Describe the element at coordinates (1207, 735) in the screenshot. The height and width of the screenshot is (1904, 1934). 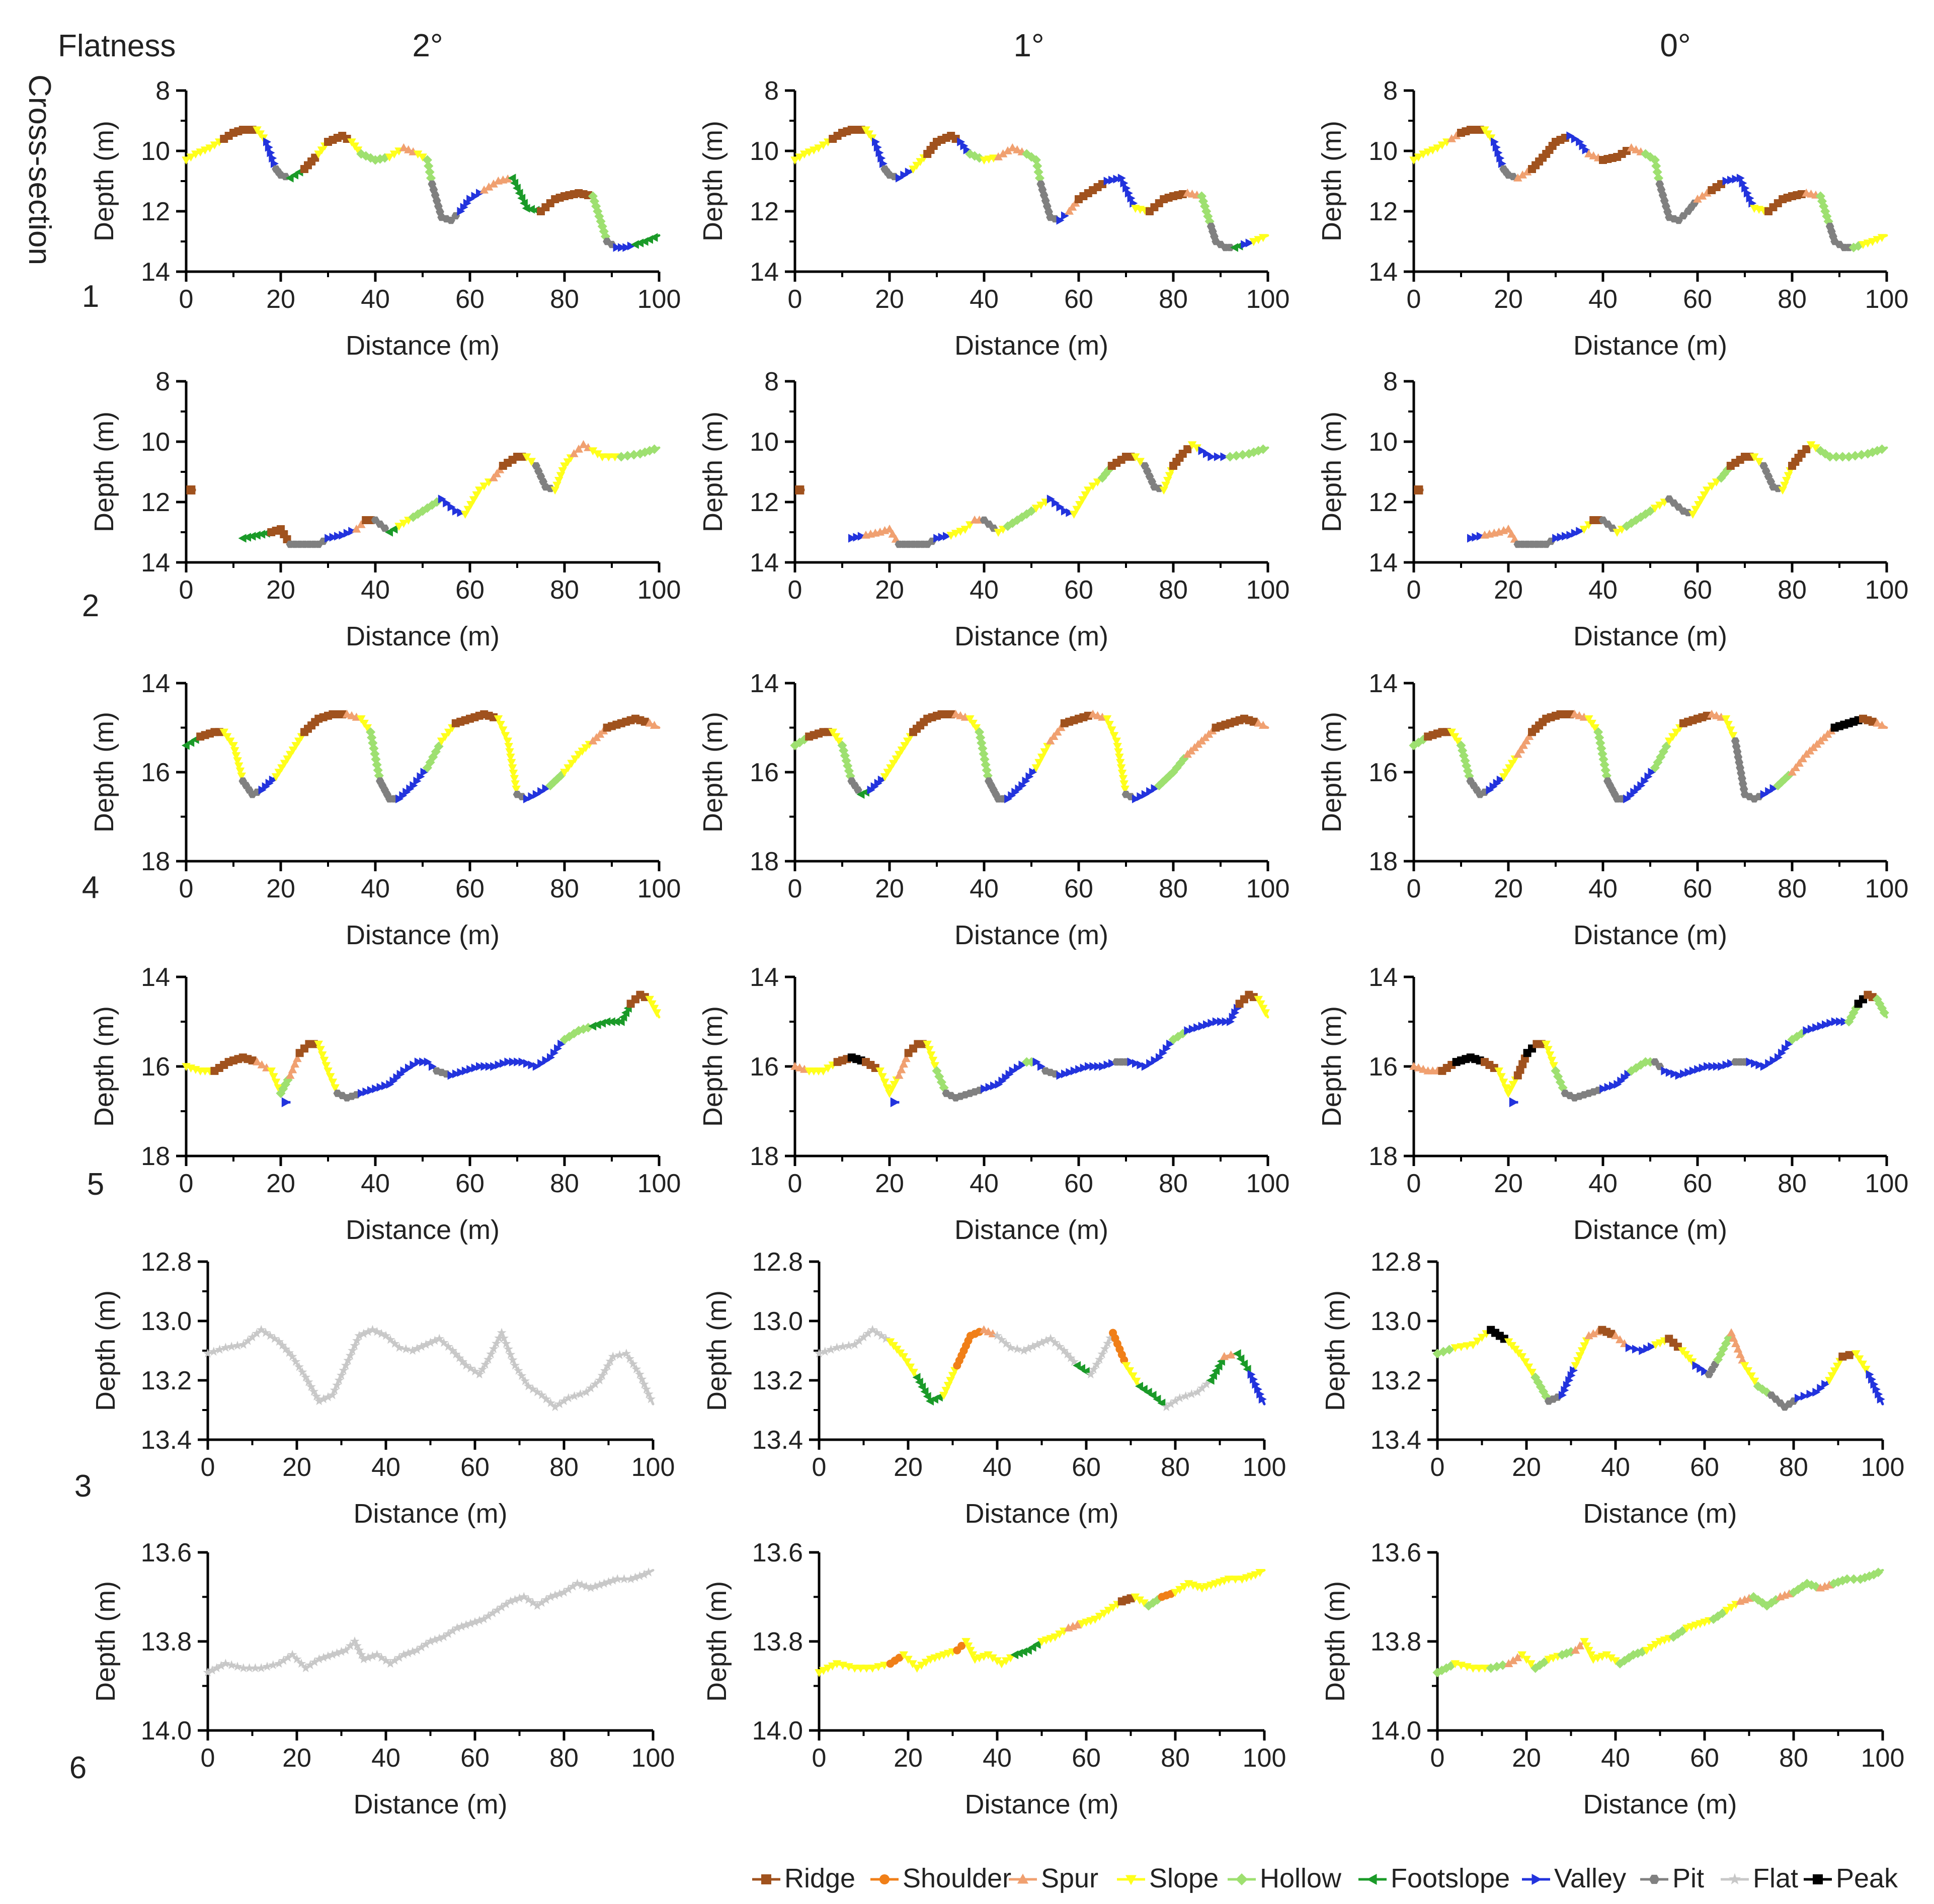
I see `profile-segment-spur` at that location.